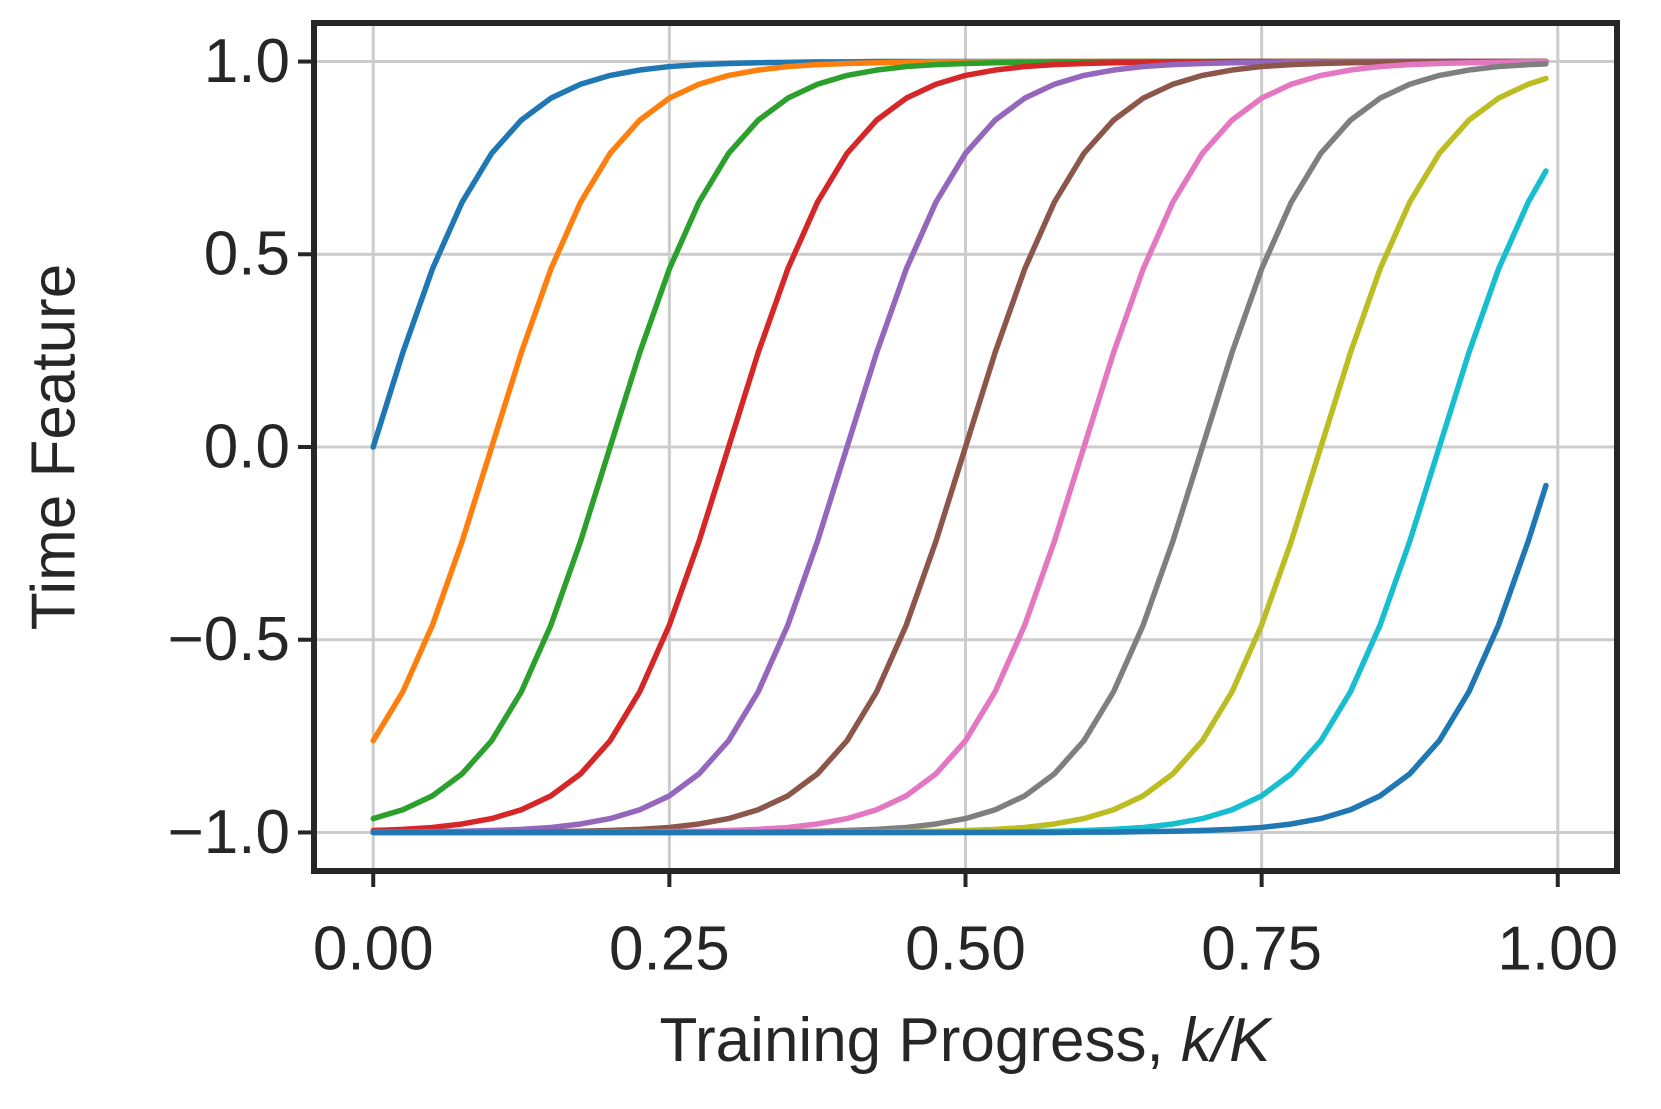  Describe the element at coordinates (669, 948) in the screenshot. I see `x-tick-label: 0.25` at that location.